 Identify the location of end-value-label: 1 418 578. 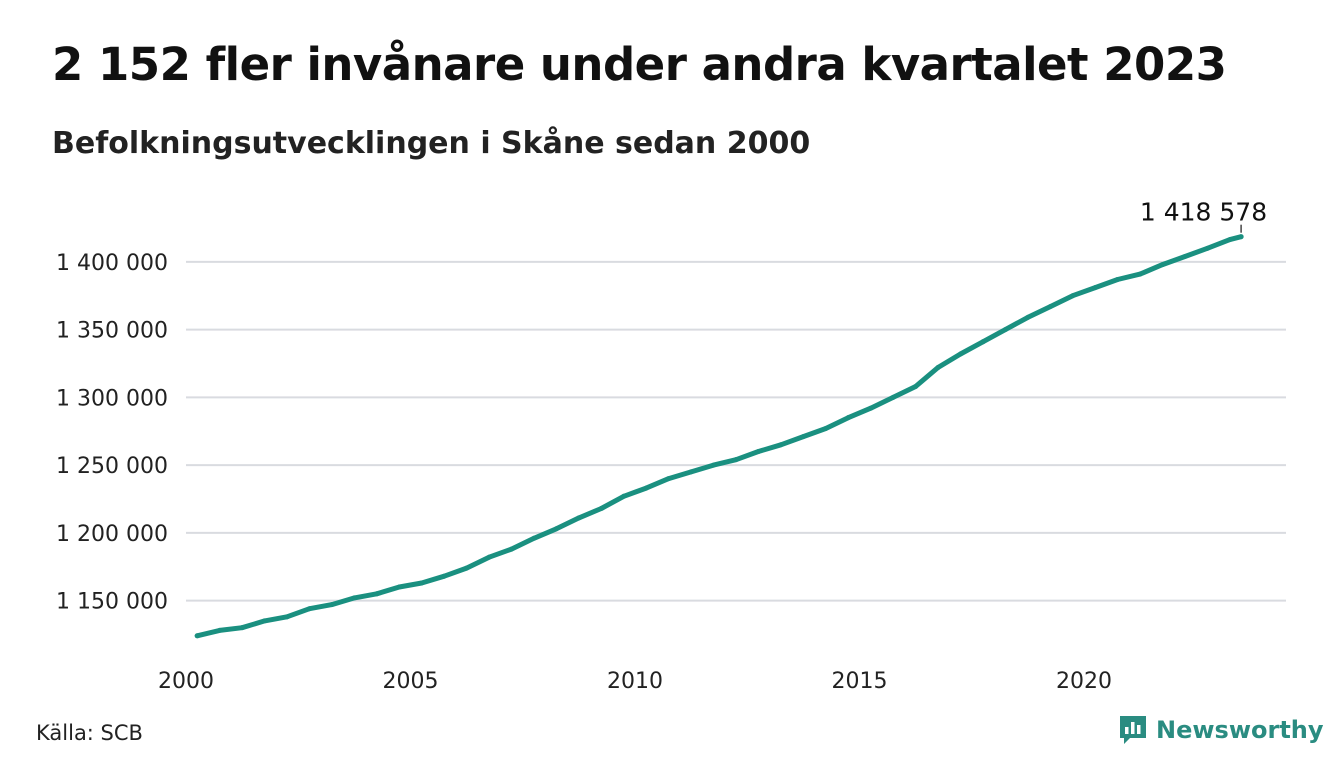
(1203, 212).